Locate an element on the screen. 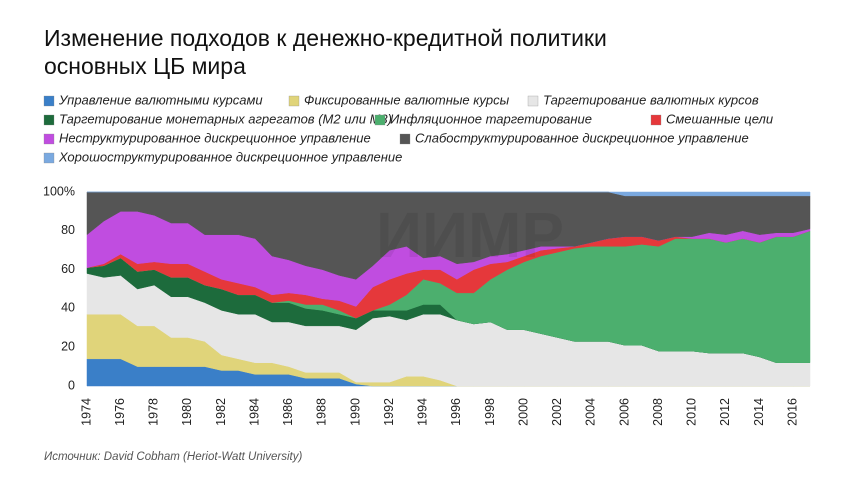 Image resolution: width=860 pixels, height=484 pixels. legend-label: Таргетирование валютных курсов is located at coordinates (651, 99).